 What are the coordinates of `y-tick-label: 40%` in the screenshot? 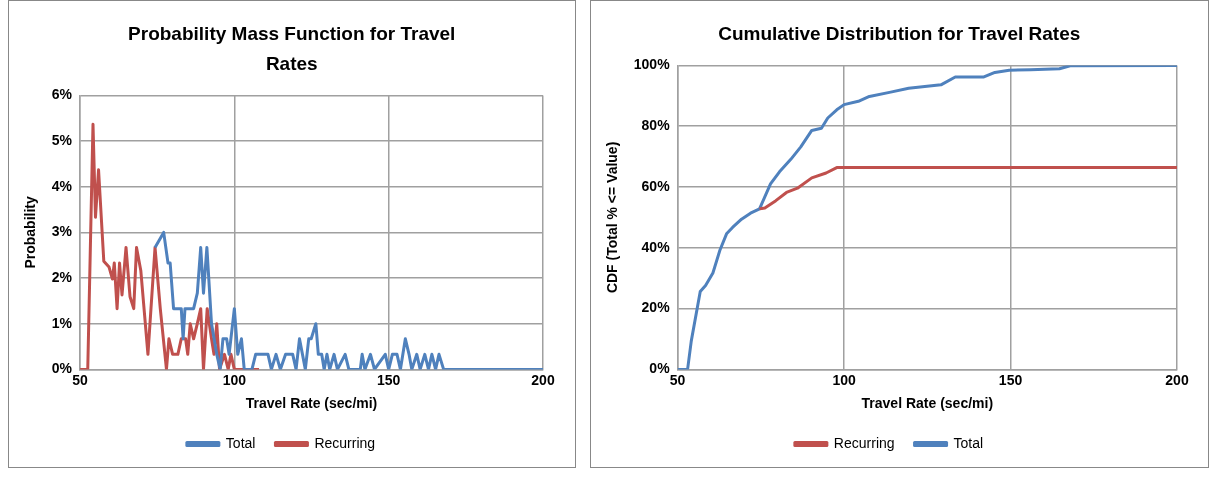 It's located at (655, 246).